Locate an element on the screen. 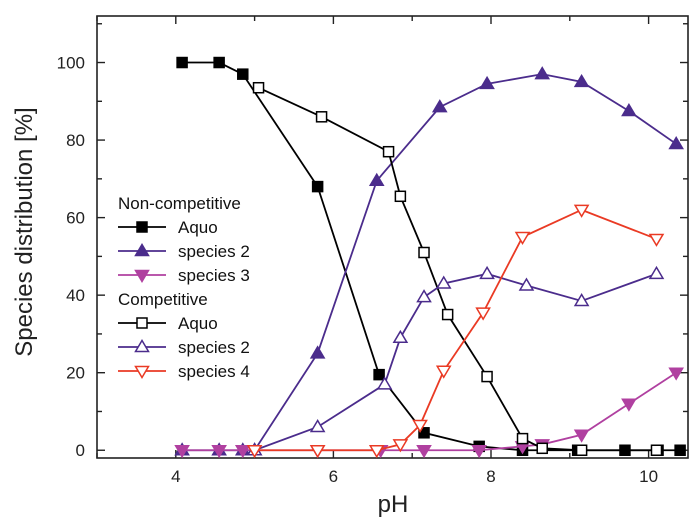  series-line is located at coordinates (429, 411).